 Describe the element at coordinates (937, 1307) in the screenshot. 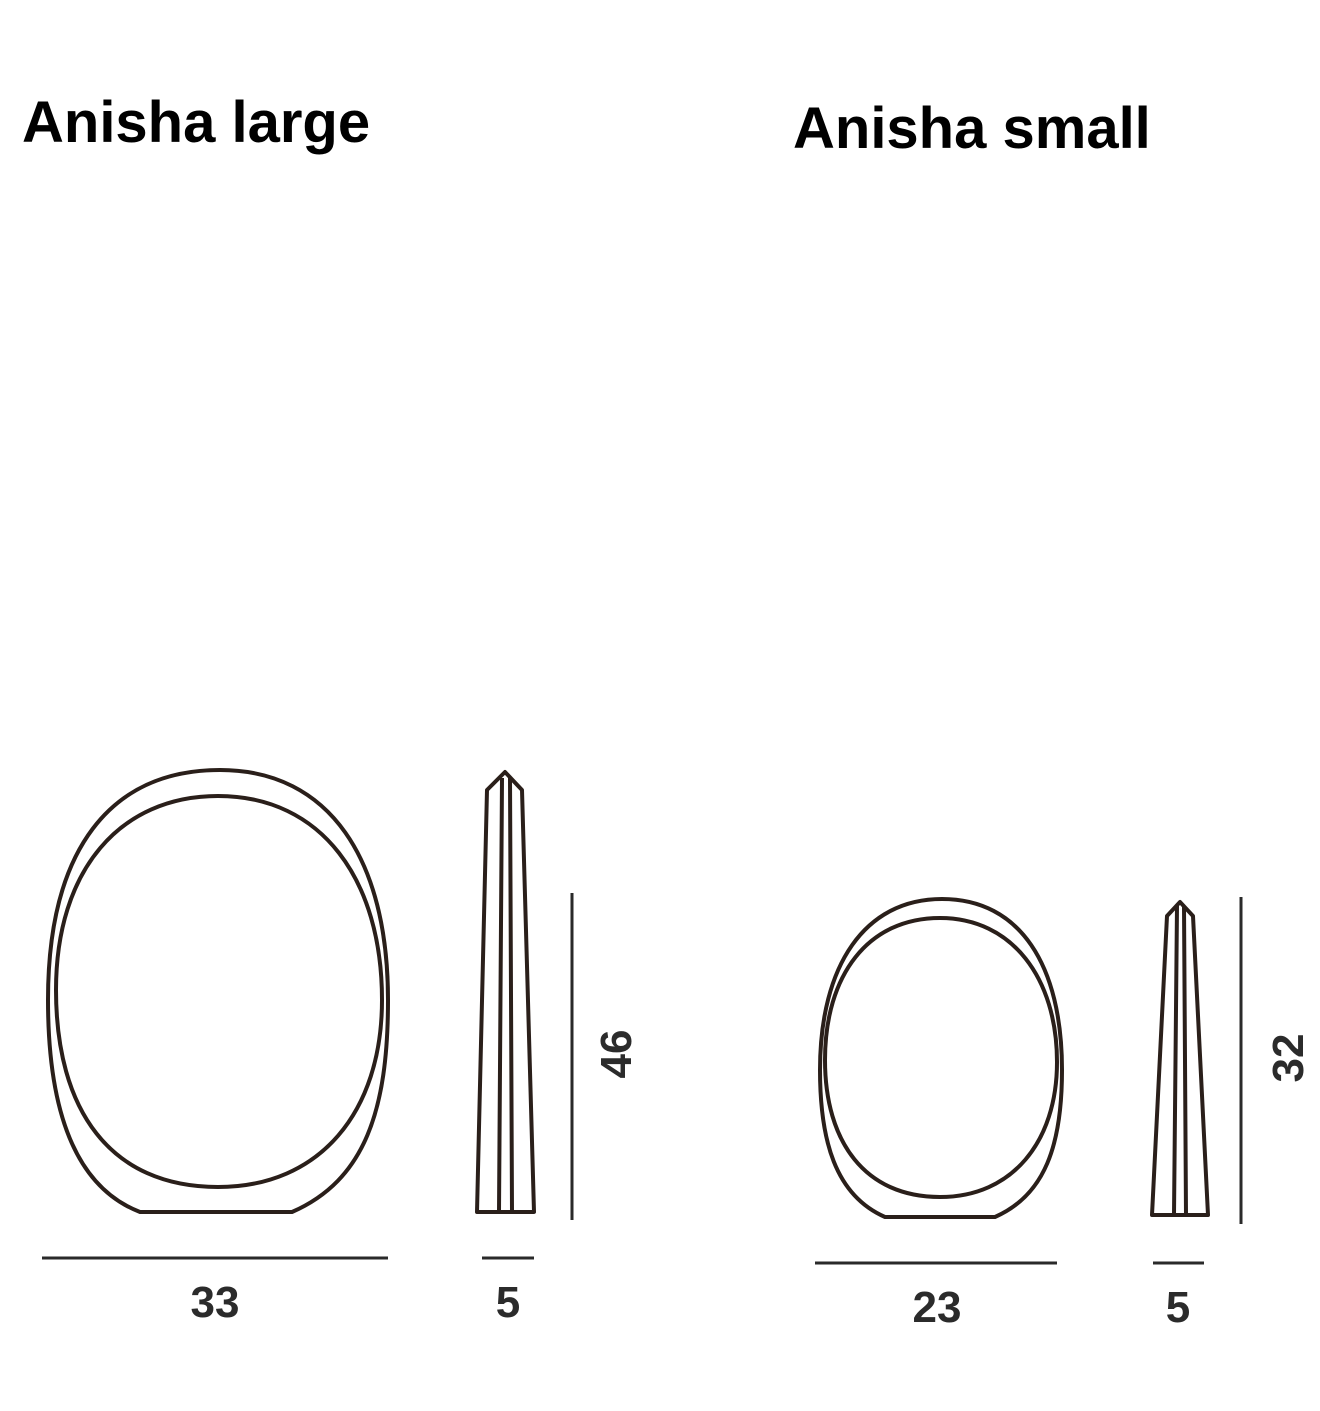

I see `width-label: 23` at that location.